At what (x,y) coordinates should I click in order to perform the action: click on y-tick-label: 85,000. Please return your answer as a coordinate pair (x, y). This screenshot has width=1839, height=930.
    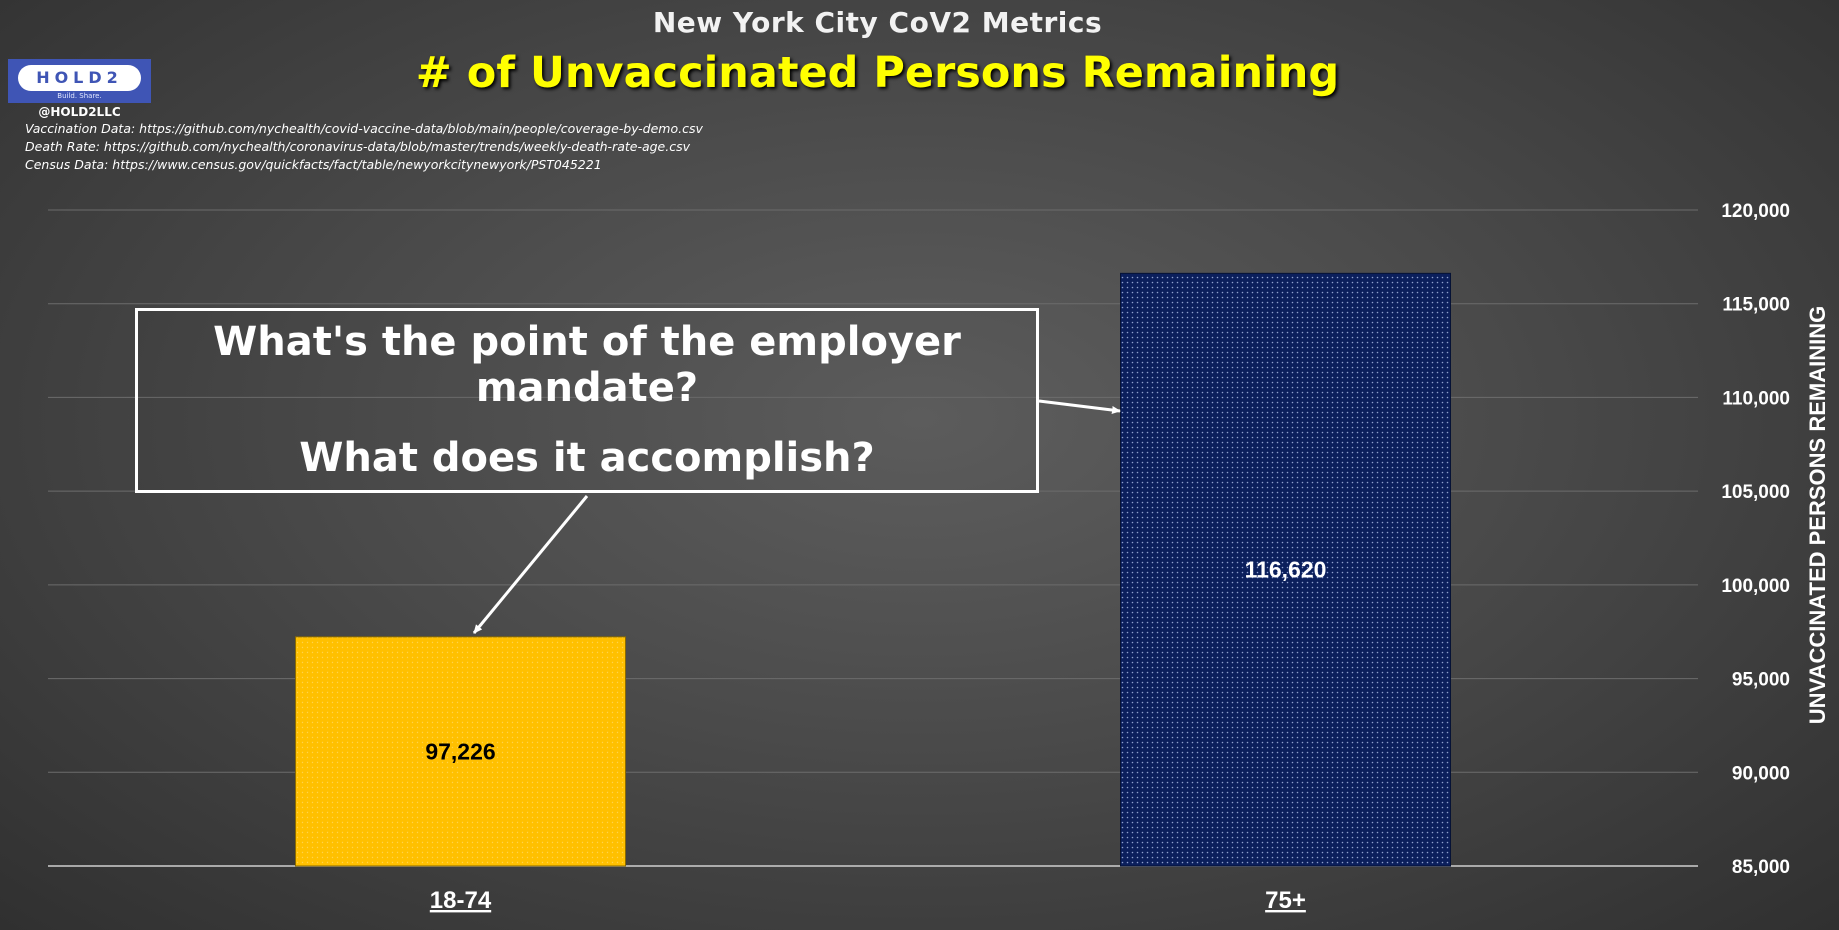
    Looking at the image, I should click on (1761, 867).